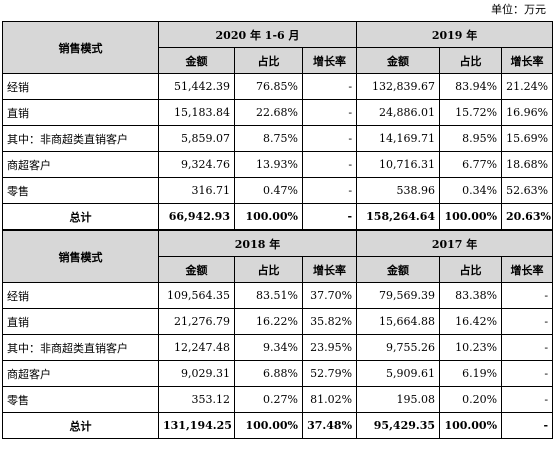  I want to click on table-row: 零售 353.12 0.27% 81.02% 195.08 0.20% -, so click(278, 399).